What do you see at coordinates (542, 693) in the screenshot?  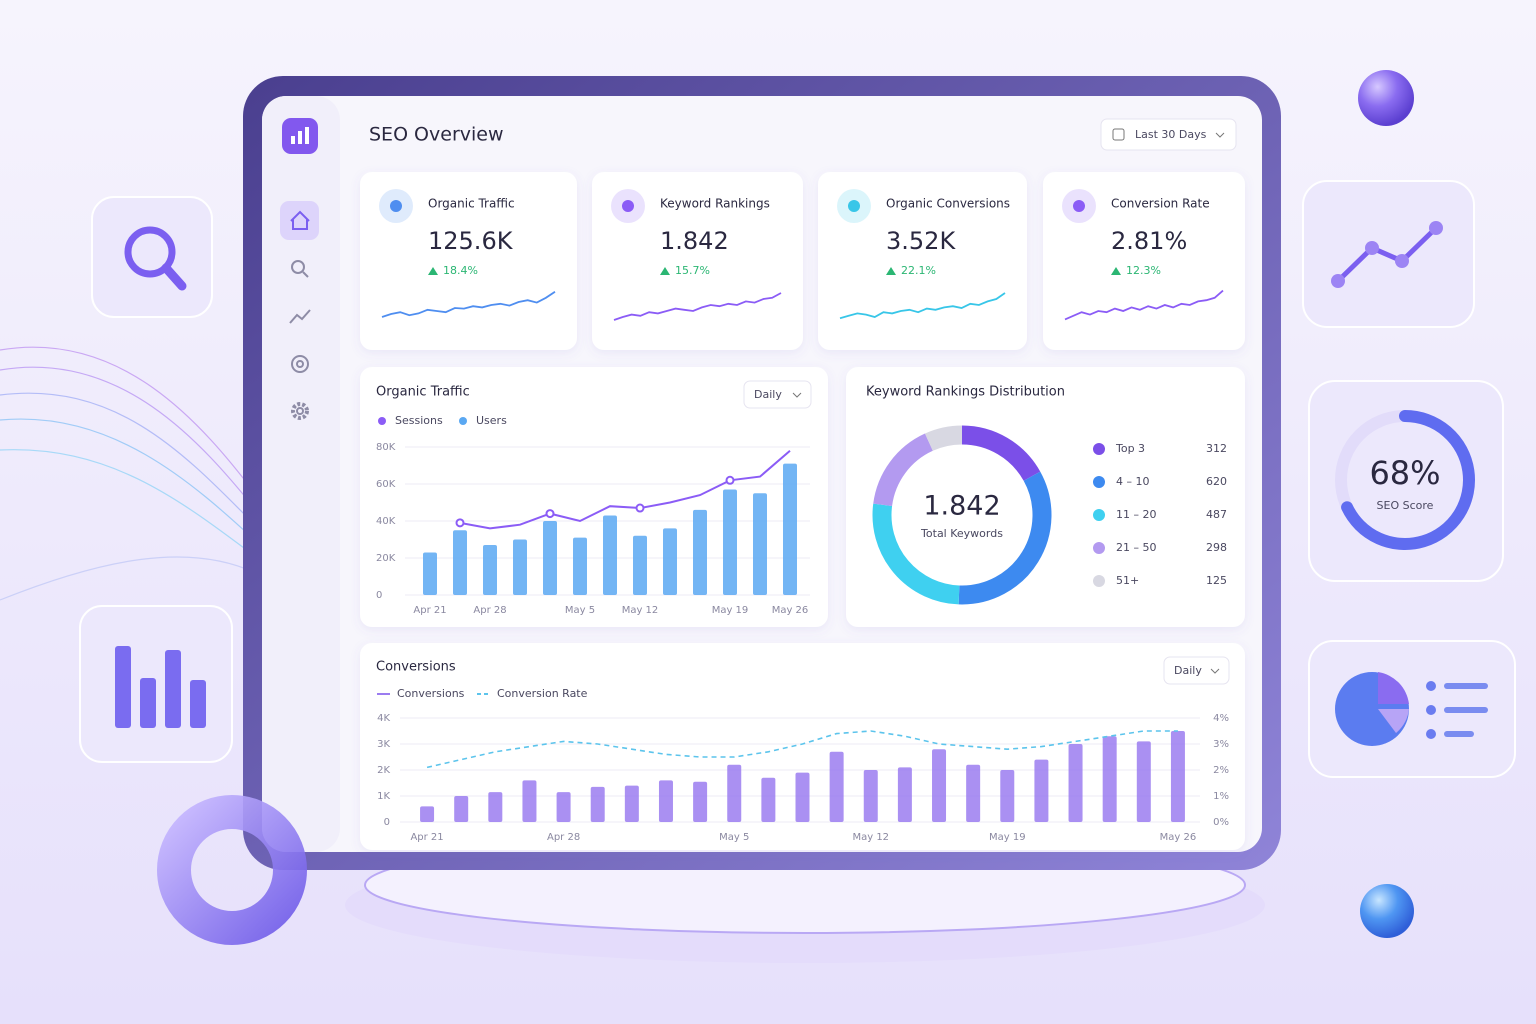 I see `legend-label: Conversion Rate` at bounding box center [542, 693].